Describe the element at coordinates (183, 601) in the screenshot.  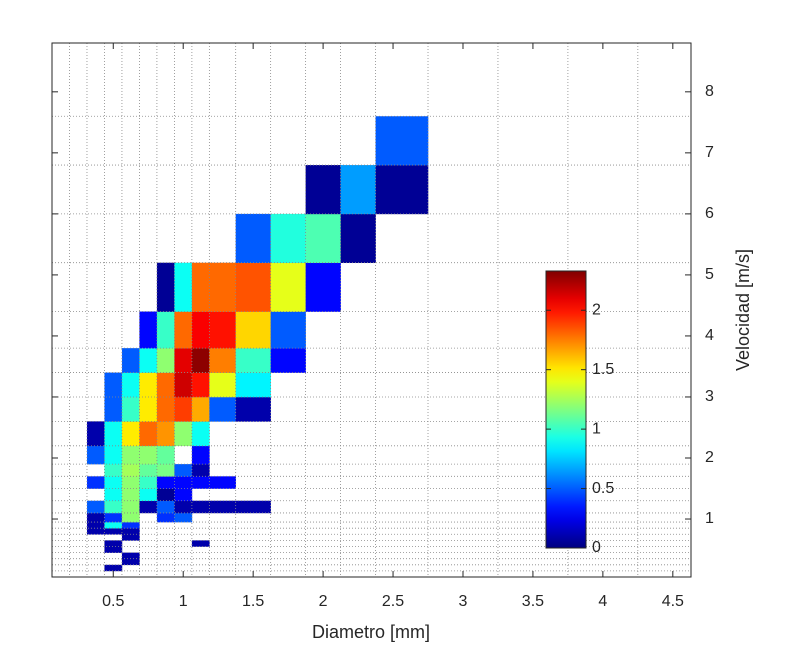
I see `x-tick-label: 1` at that location.